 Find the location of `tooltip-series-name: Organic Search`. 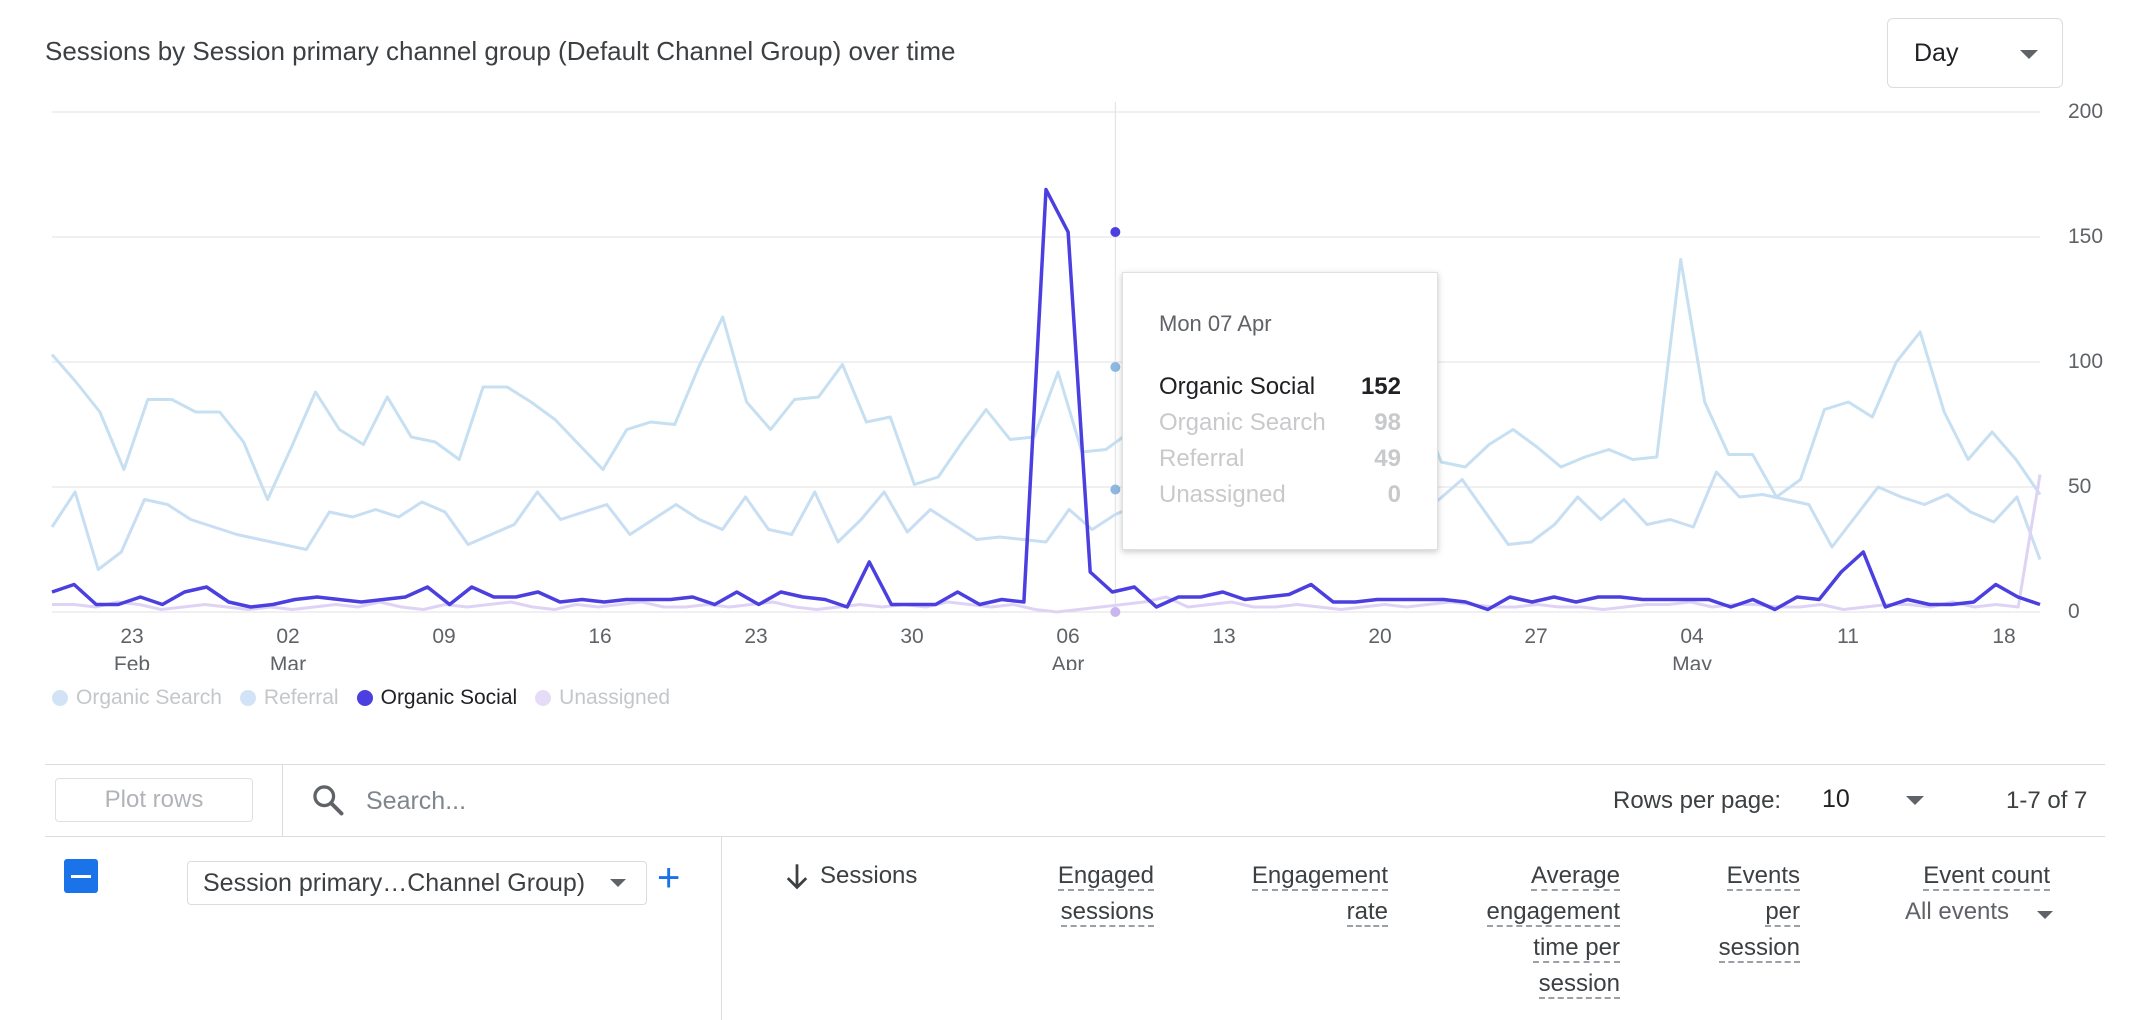

tooltip-series-name: Organic Search is located at coordinates (1242, 422).